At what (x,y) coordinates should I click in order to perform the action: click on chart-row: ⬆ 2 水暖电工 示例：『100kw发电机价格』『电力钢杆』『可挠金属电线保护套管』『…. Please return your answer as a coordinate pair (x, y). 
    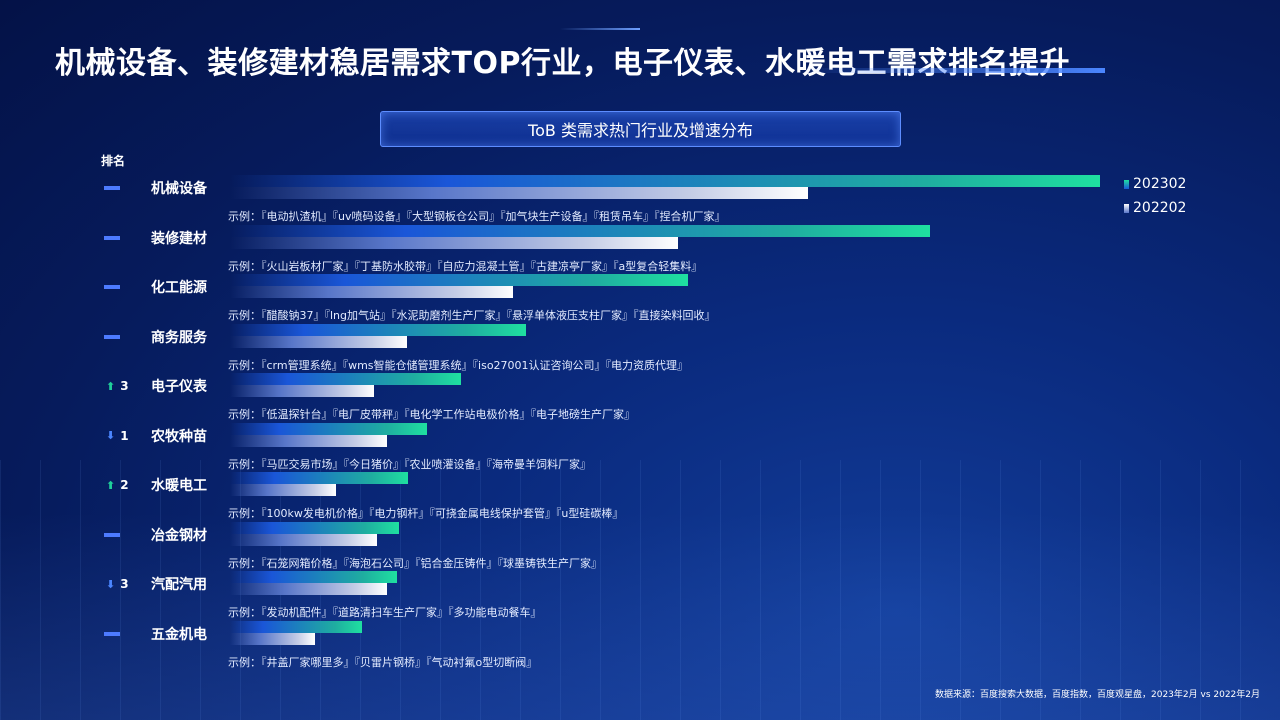
    Looking at the image, I should click on (640, 497).